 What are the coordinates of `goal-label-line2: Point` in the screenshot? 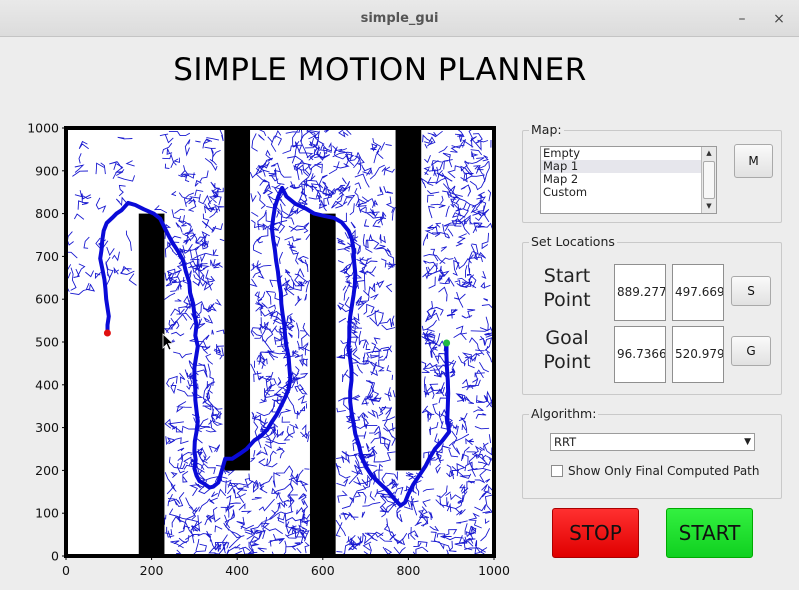 It's located at (567, 362).